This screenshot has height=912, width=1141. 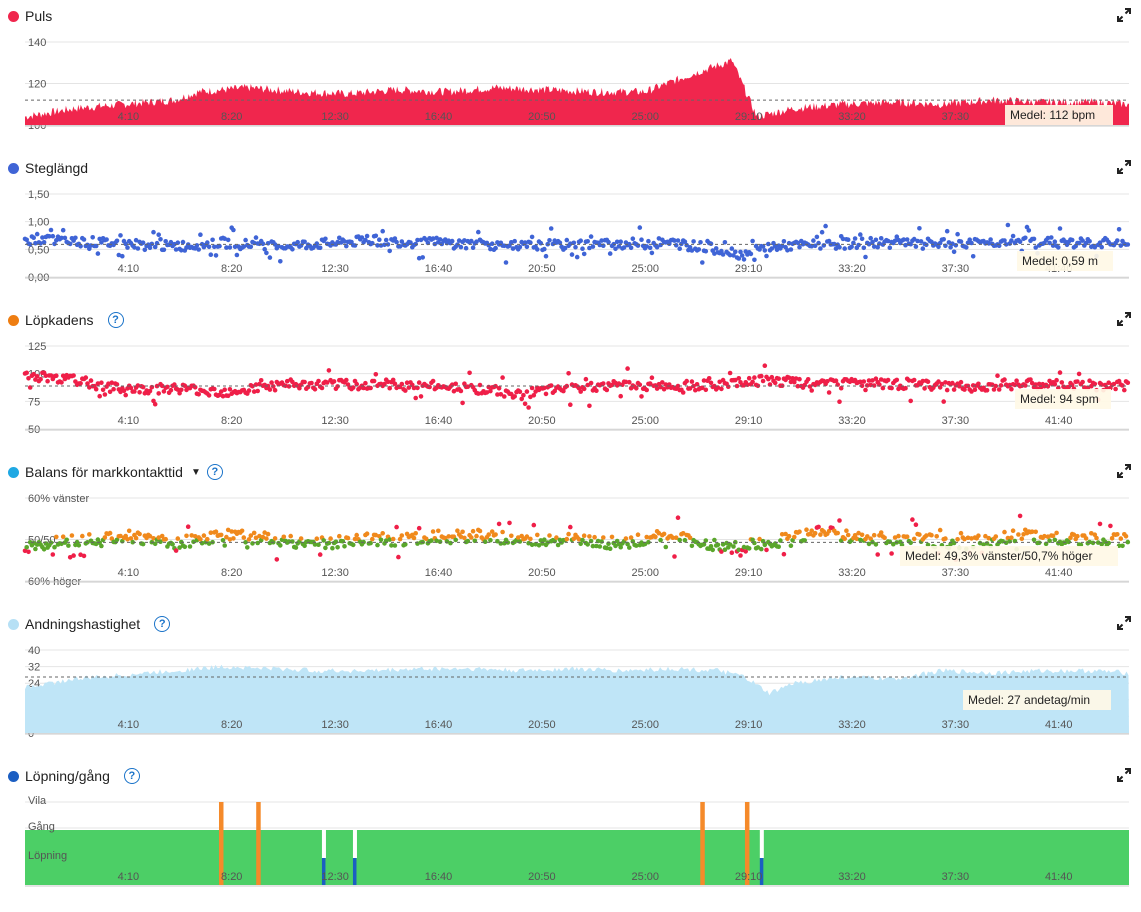 What do you see at coordinates (195, 472) in the screenshot?
I see `dropdown-caret-icon: ▼` at bounding box center [195, 472].